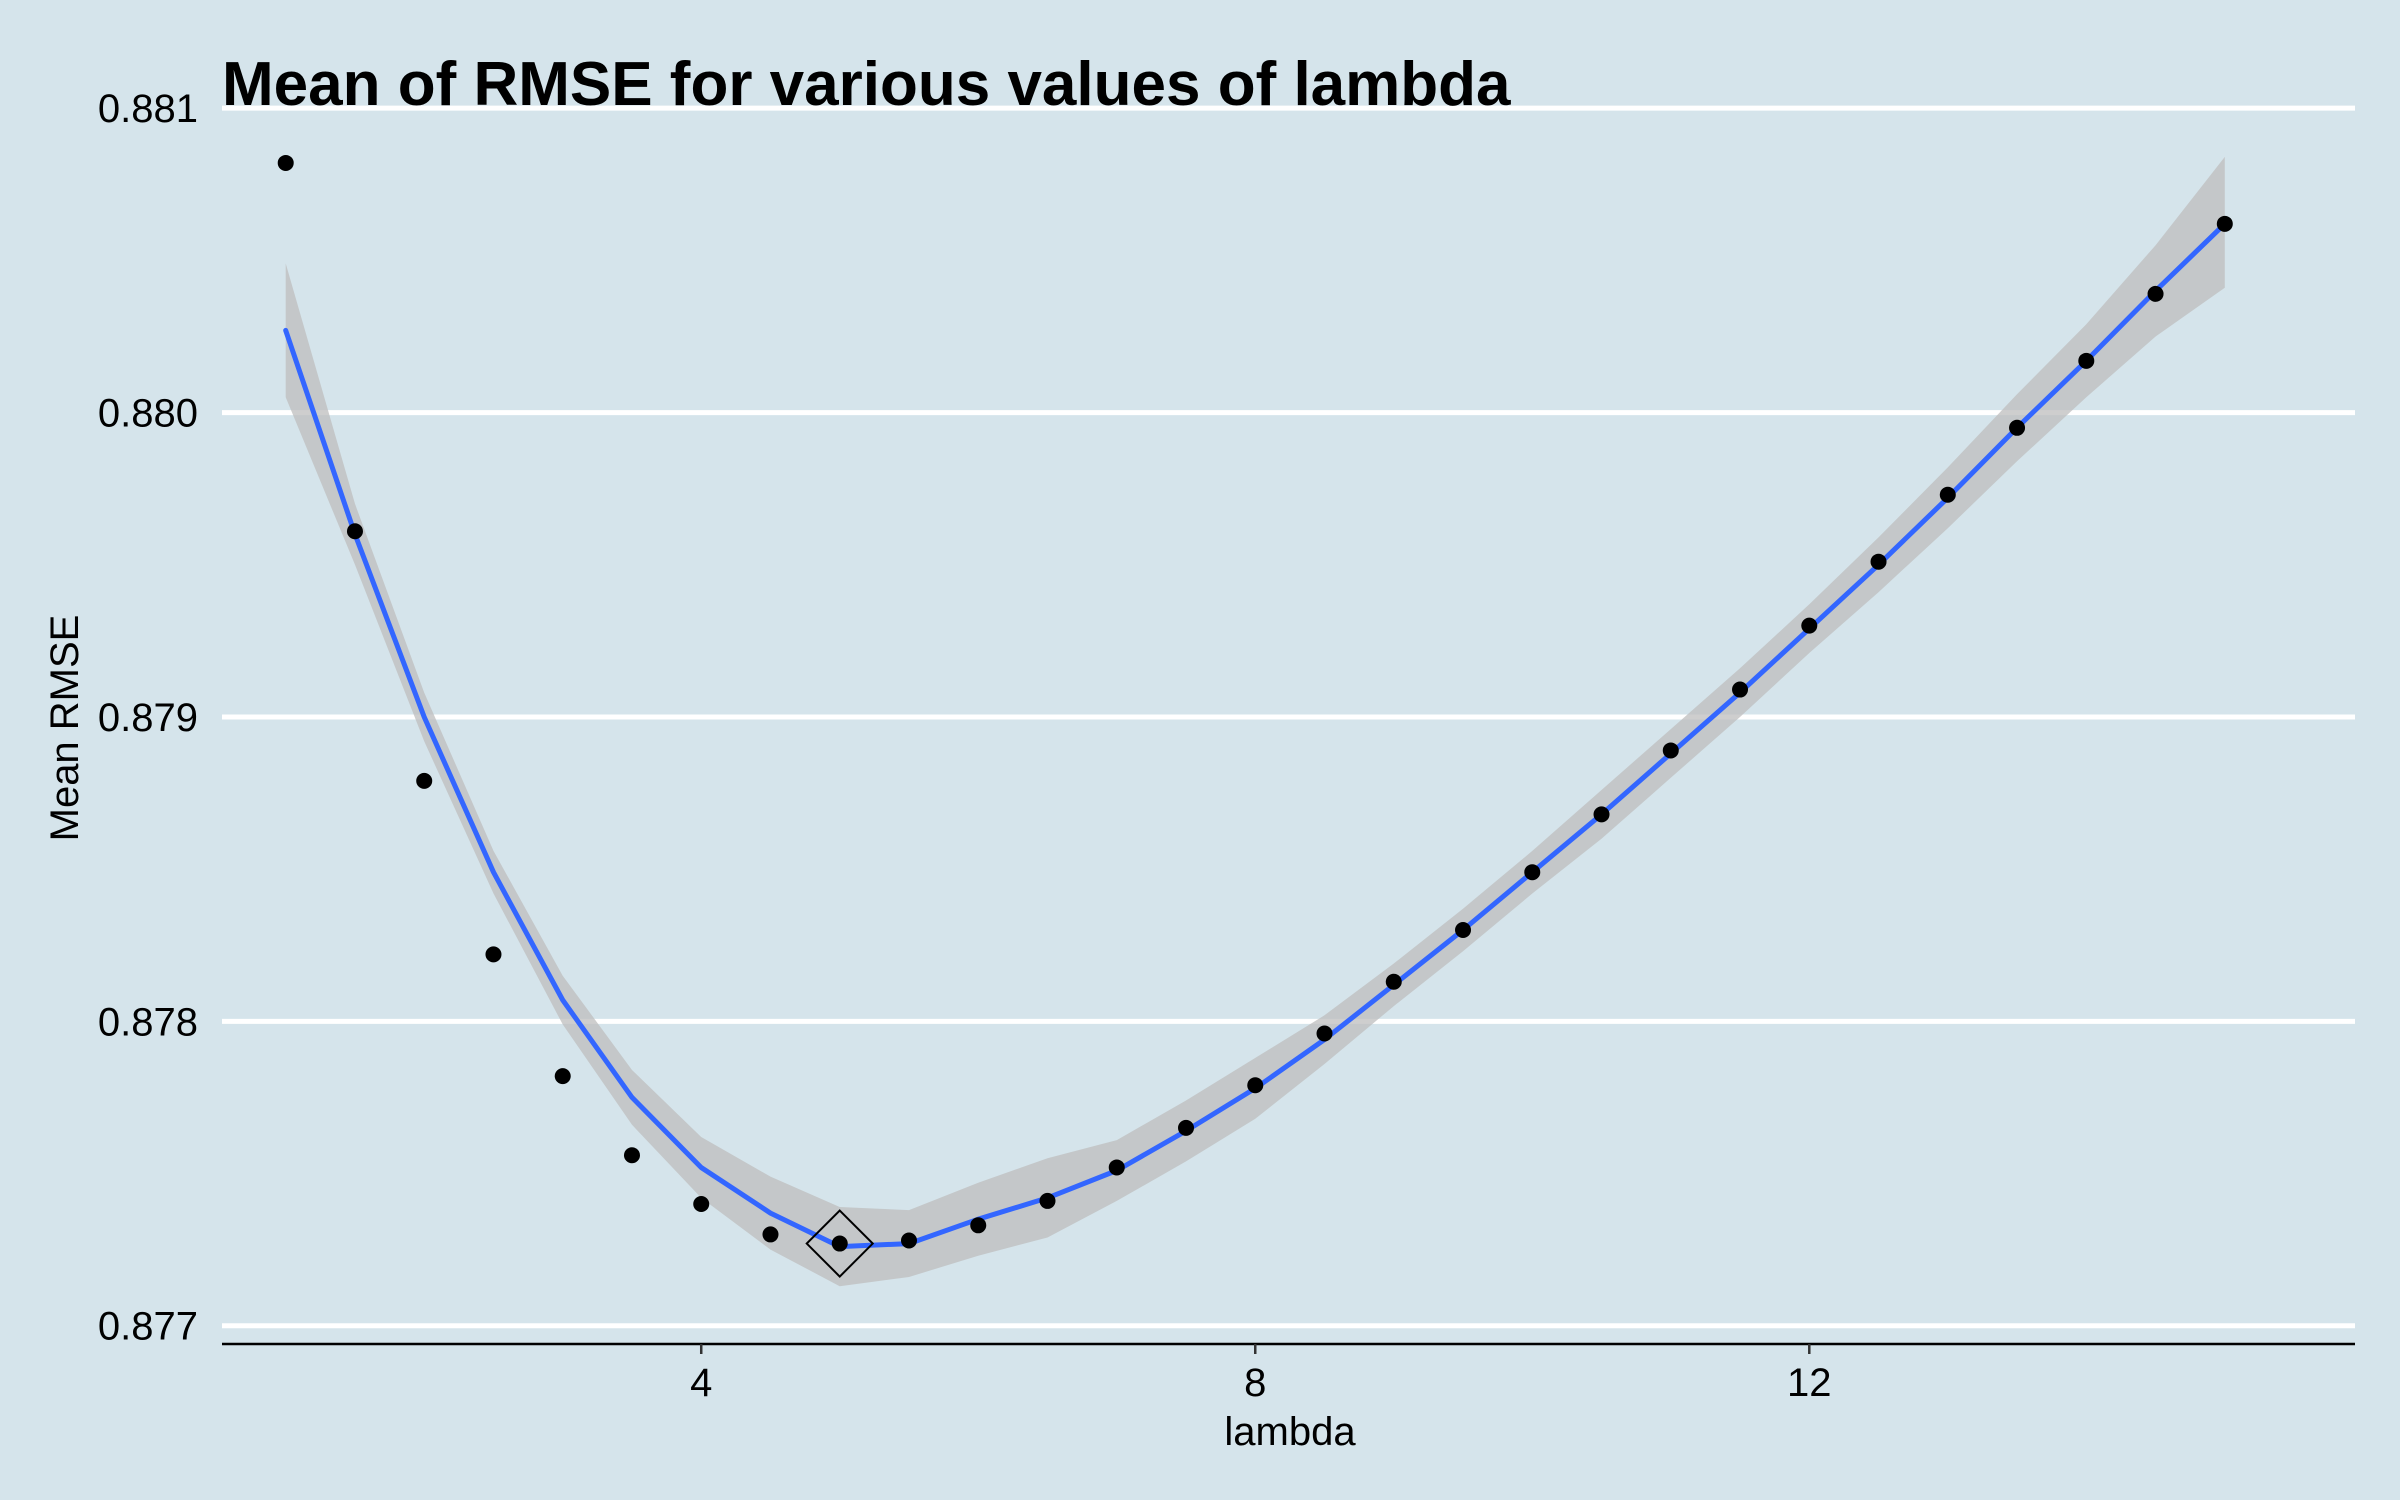  What do you see at coordinates (148, 1022) in the screenshot?
I see `y-tick-label-0.878: 0.878` at bounding box center [148, 1022].